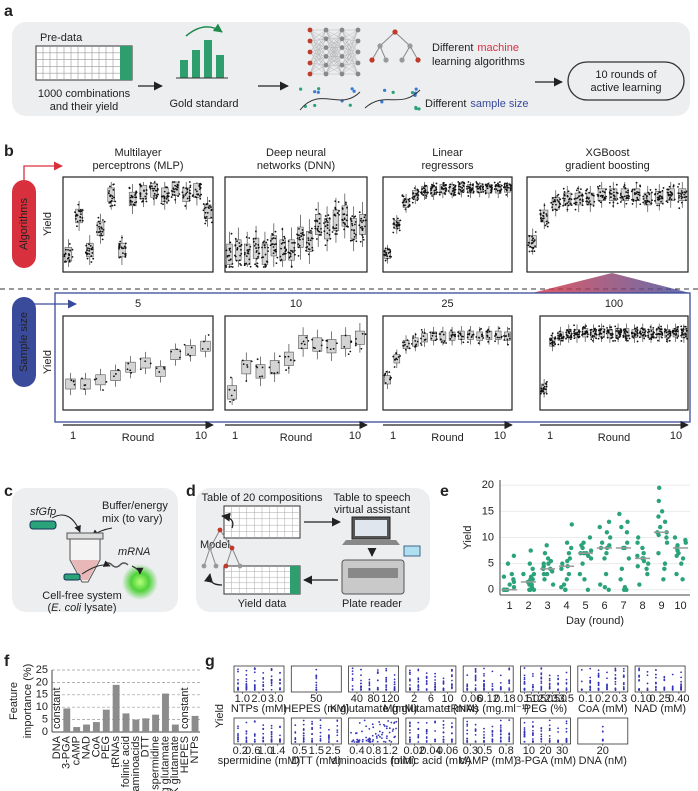  I want to click on text-span: lysate), so click(100, 608).